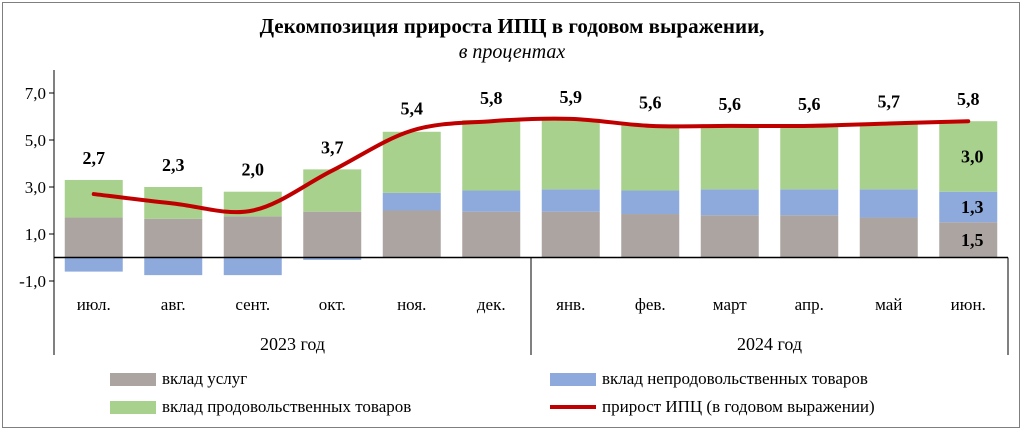 This screenshot has height=432, width=1024. I want to click on legend-item-cpi: прирост ИПЦ (в годовом выражении), so click(712, 407).